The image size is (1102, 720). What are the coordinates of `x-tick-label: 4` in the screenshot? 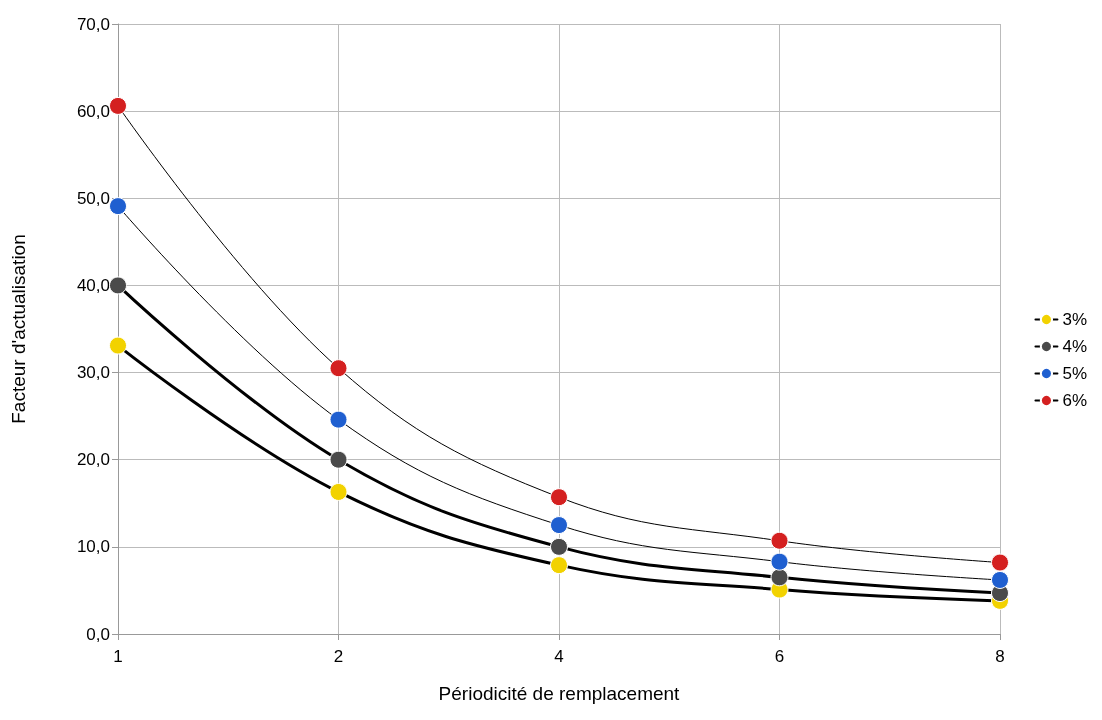 It's located at (559, 656).